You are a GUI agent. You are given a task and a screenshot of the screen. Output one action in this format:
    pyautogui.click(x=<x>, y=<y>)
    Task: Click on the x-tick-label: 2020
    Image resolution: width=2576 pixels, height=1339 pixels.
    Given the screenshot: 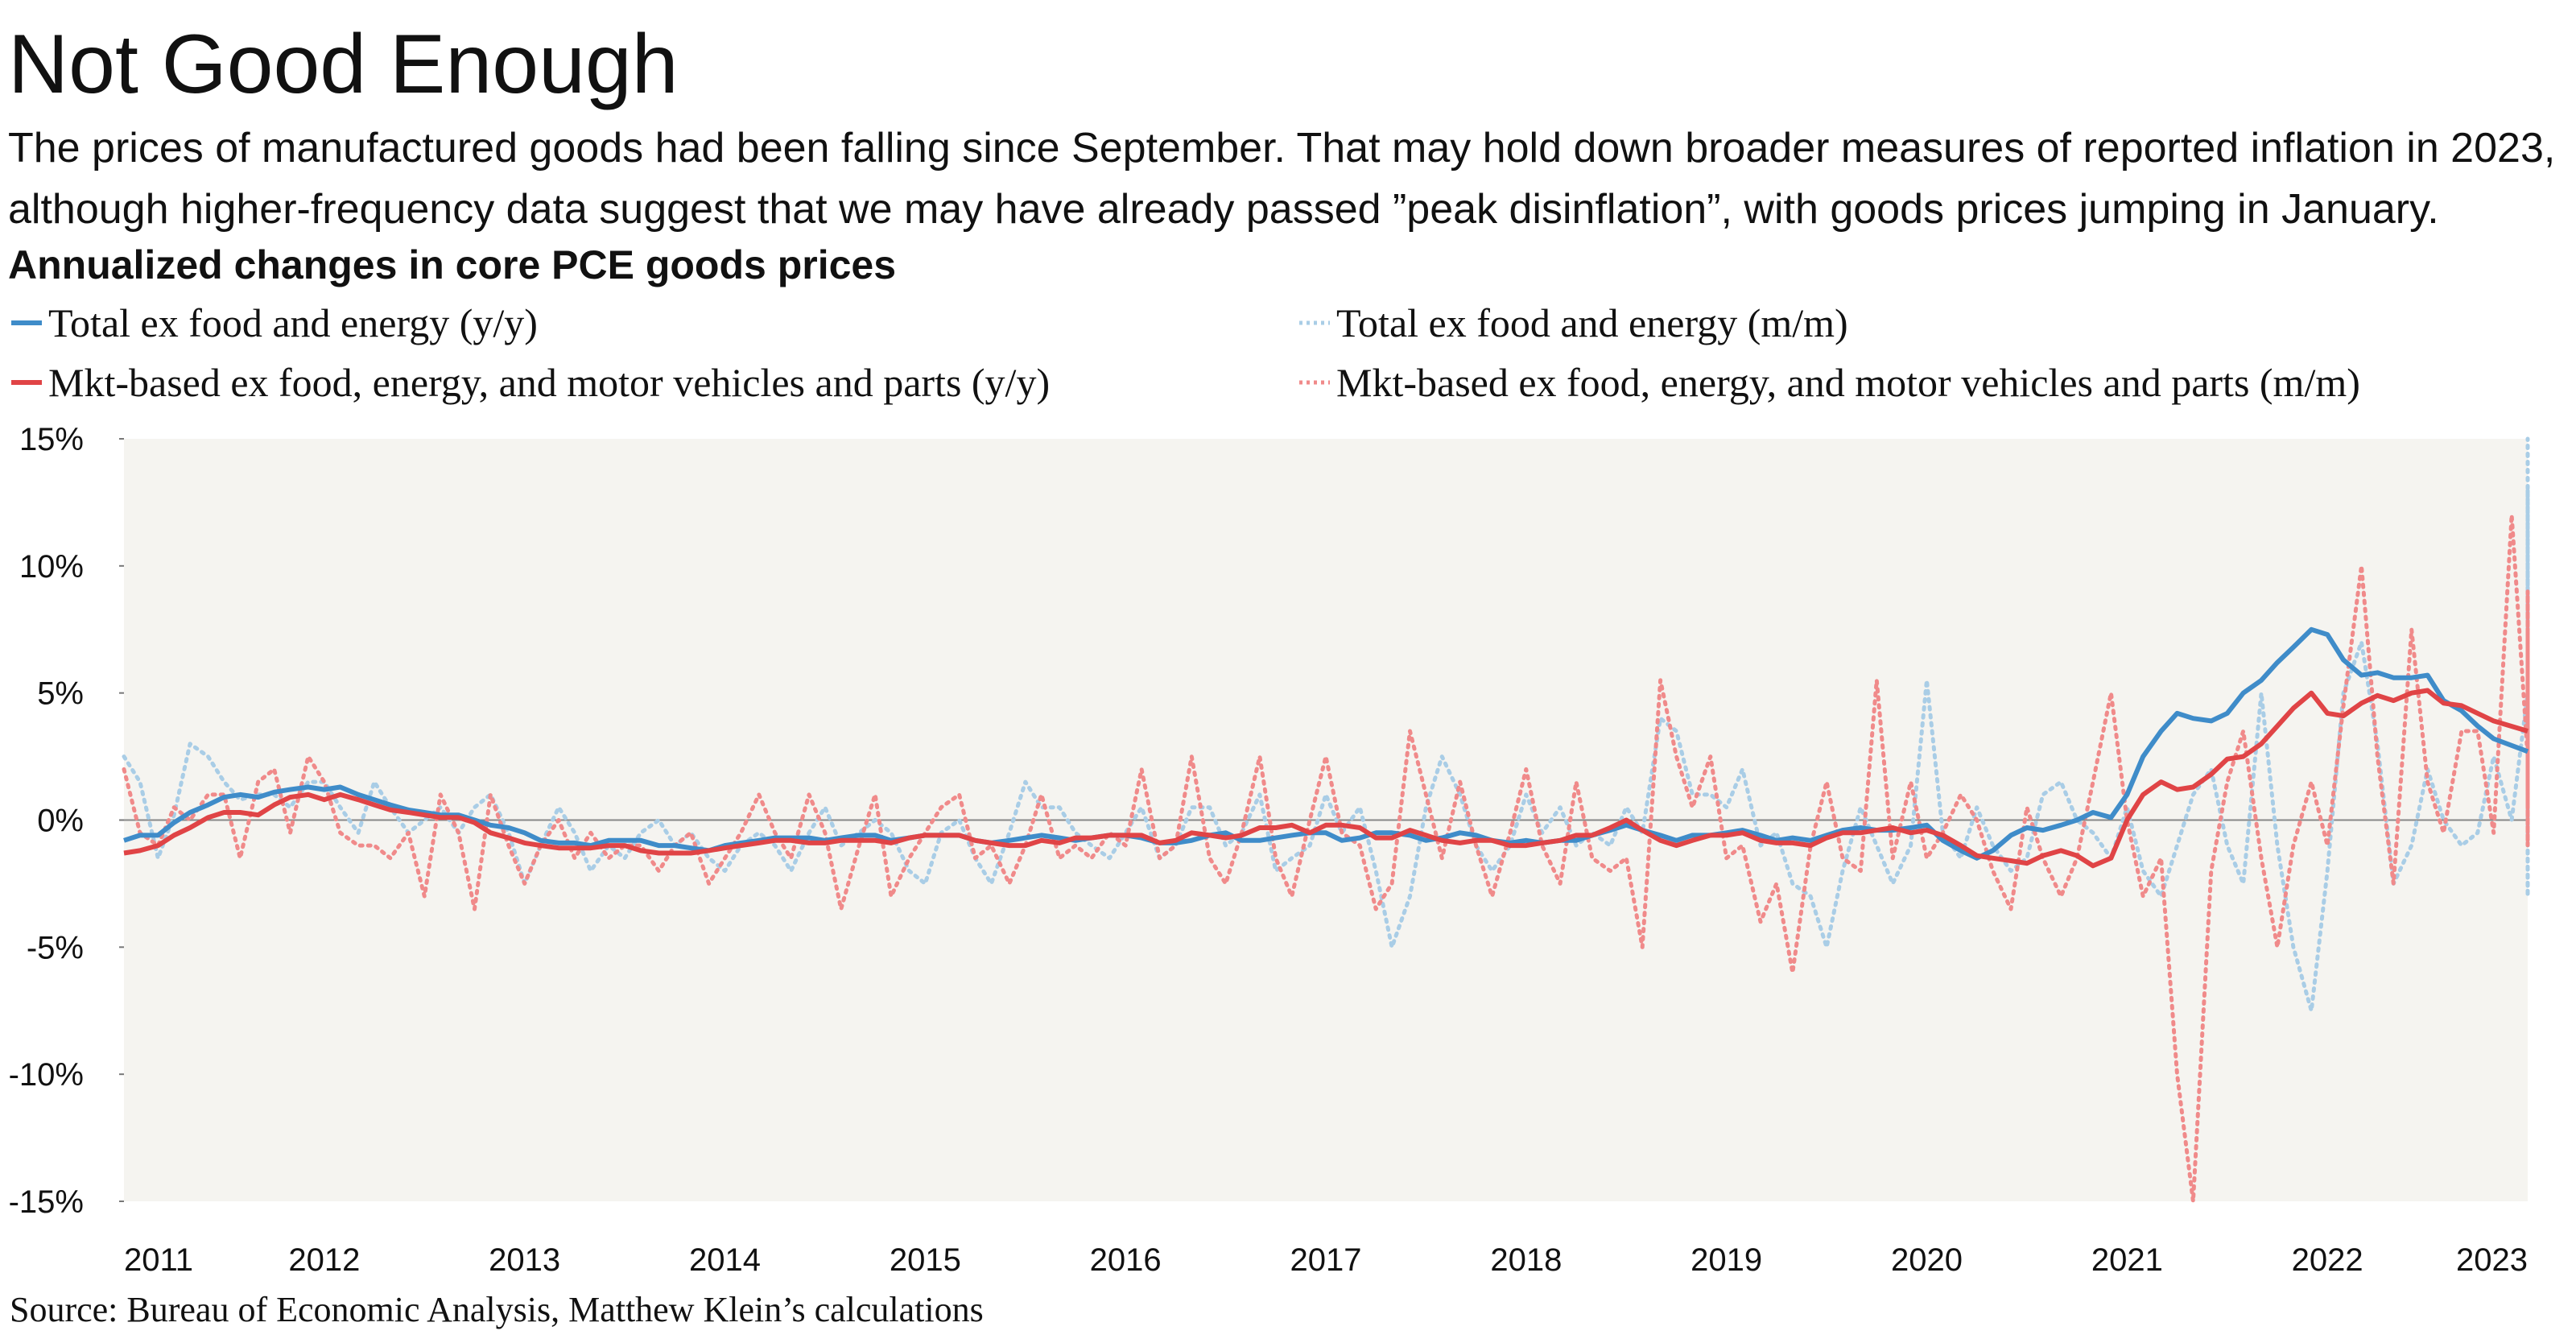 What is the action you would take?
    pyautogui.click(x=1927, y=1260)
    